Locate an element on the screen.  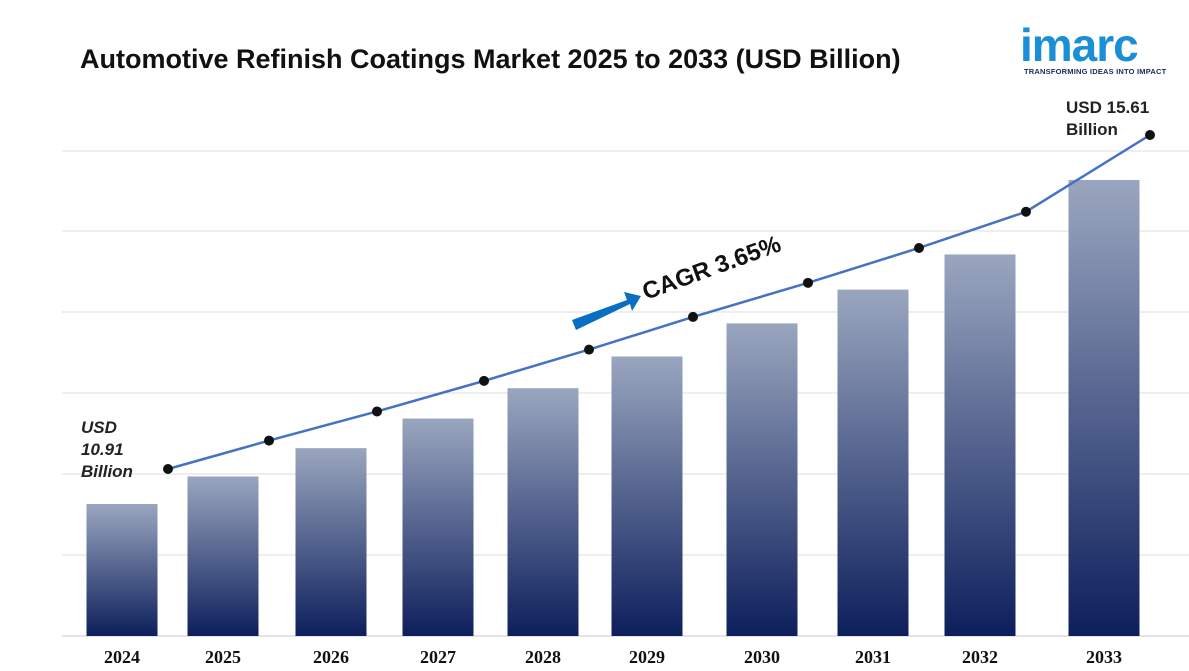
bar-2025 is located at coordinates (223, 556).